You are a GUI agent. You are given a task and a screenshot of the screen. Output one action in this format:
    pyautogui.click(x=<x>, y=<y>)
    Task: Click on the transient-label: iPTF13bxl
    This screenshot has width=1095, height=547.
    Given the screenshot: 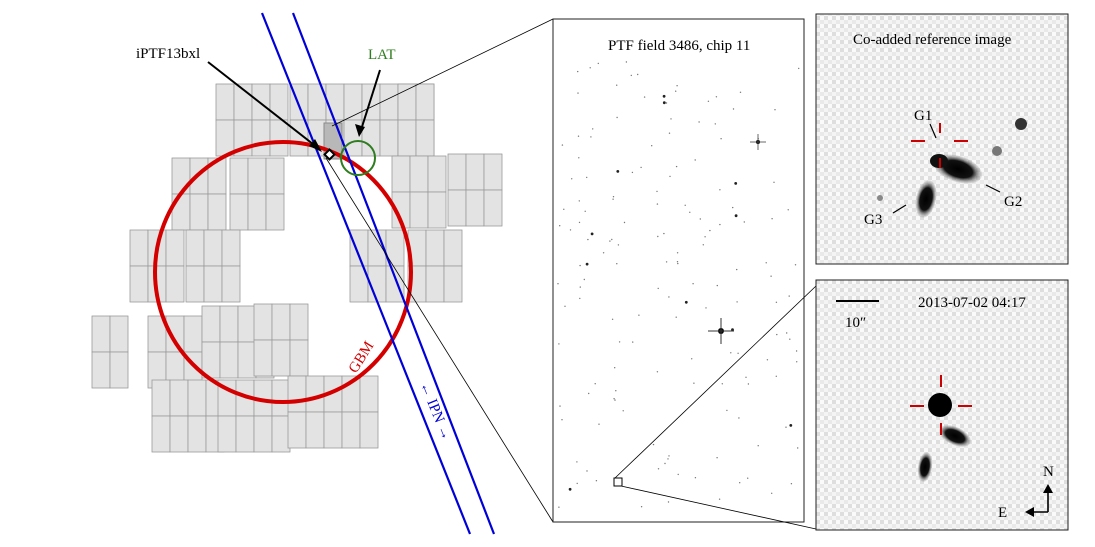 What is the action you would take?
    pyautogui.click(x=168, y=54)
    